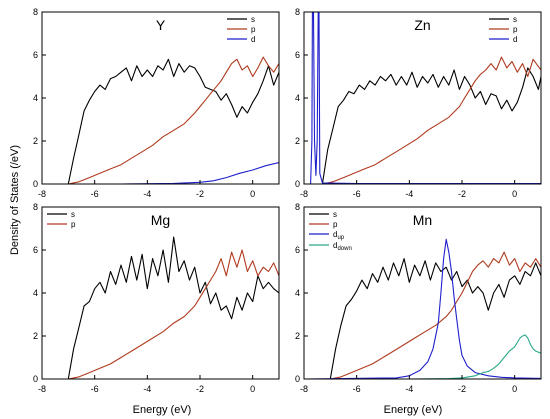 The height and width of the screenshot is (419, 550). I want to click on x-axis-label-right: Energy (eV), so click(413, 410).